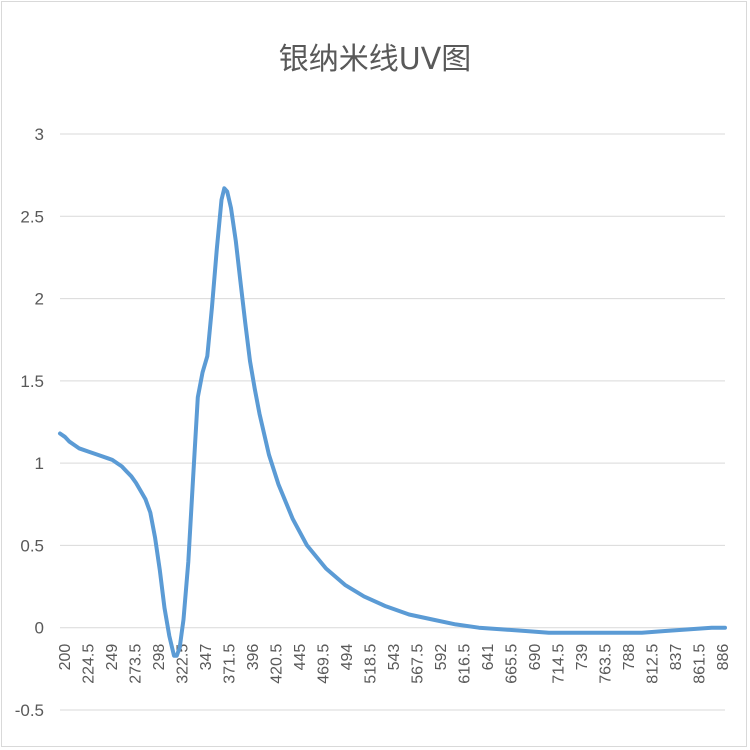  Describe the element at coordinates (700, 664) in the screenshot. I see `x-tick-label: 861.5` at that location.